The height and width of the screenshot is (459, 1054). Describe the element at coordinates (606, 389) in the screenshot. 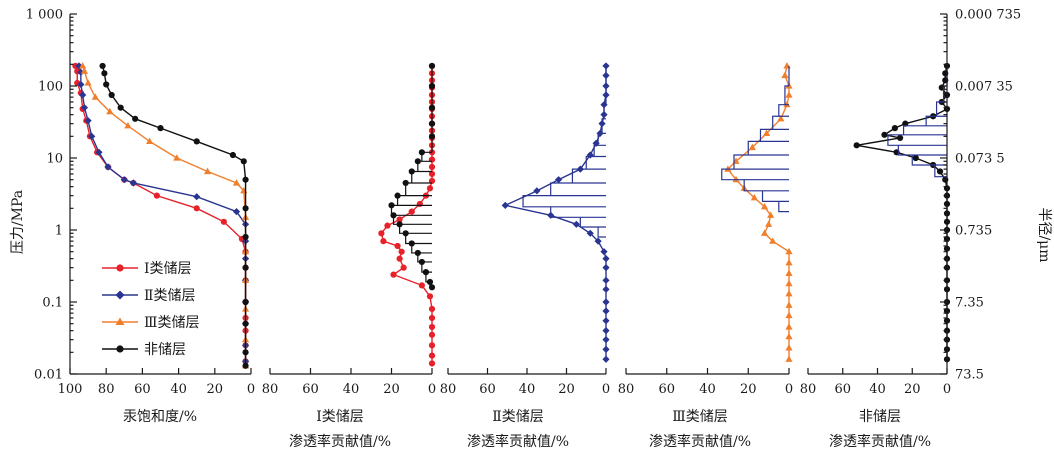

I see `panel-3-x-tick-label: 0` at that location.